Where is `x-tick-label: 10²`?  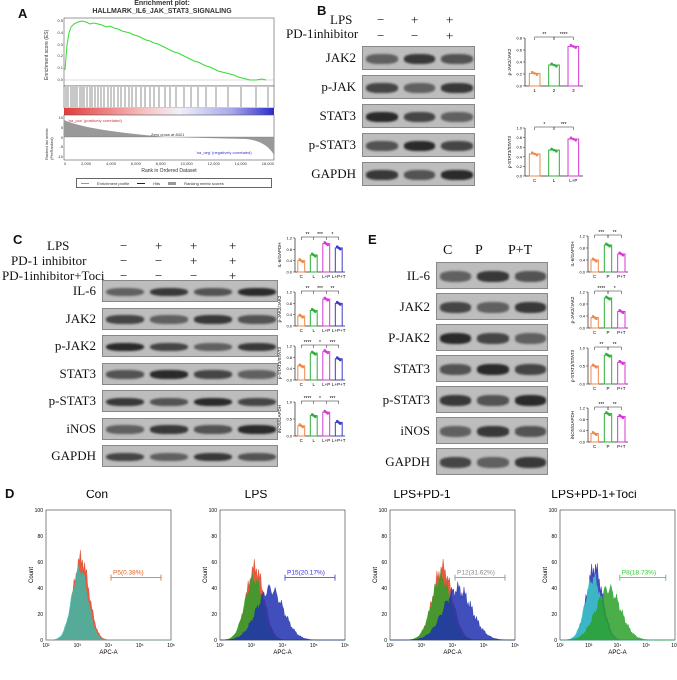
x-tick-label: 10² is located at coordinates (220, 646).